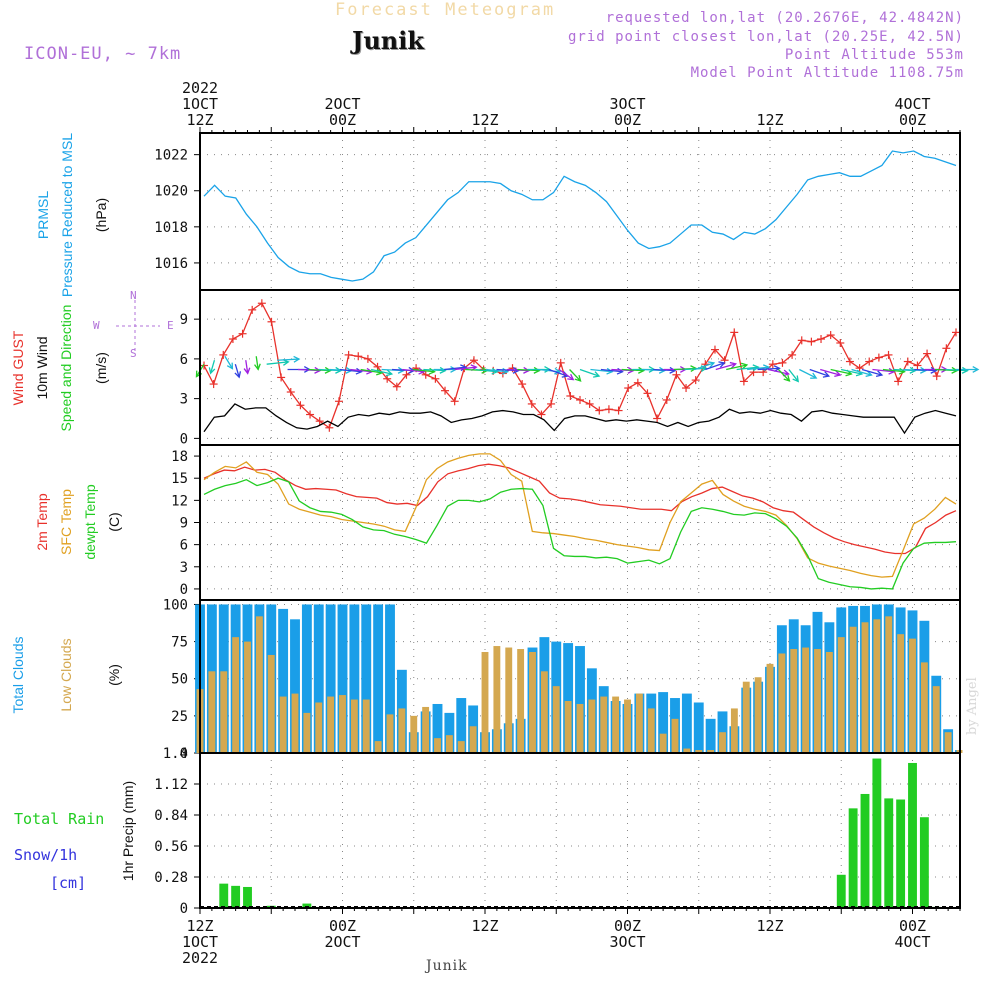  What do you see at coordinates (388, 40) in the screenshot?
I see `location-title: Junik` at bounding box center [388, 40].